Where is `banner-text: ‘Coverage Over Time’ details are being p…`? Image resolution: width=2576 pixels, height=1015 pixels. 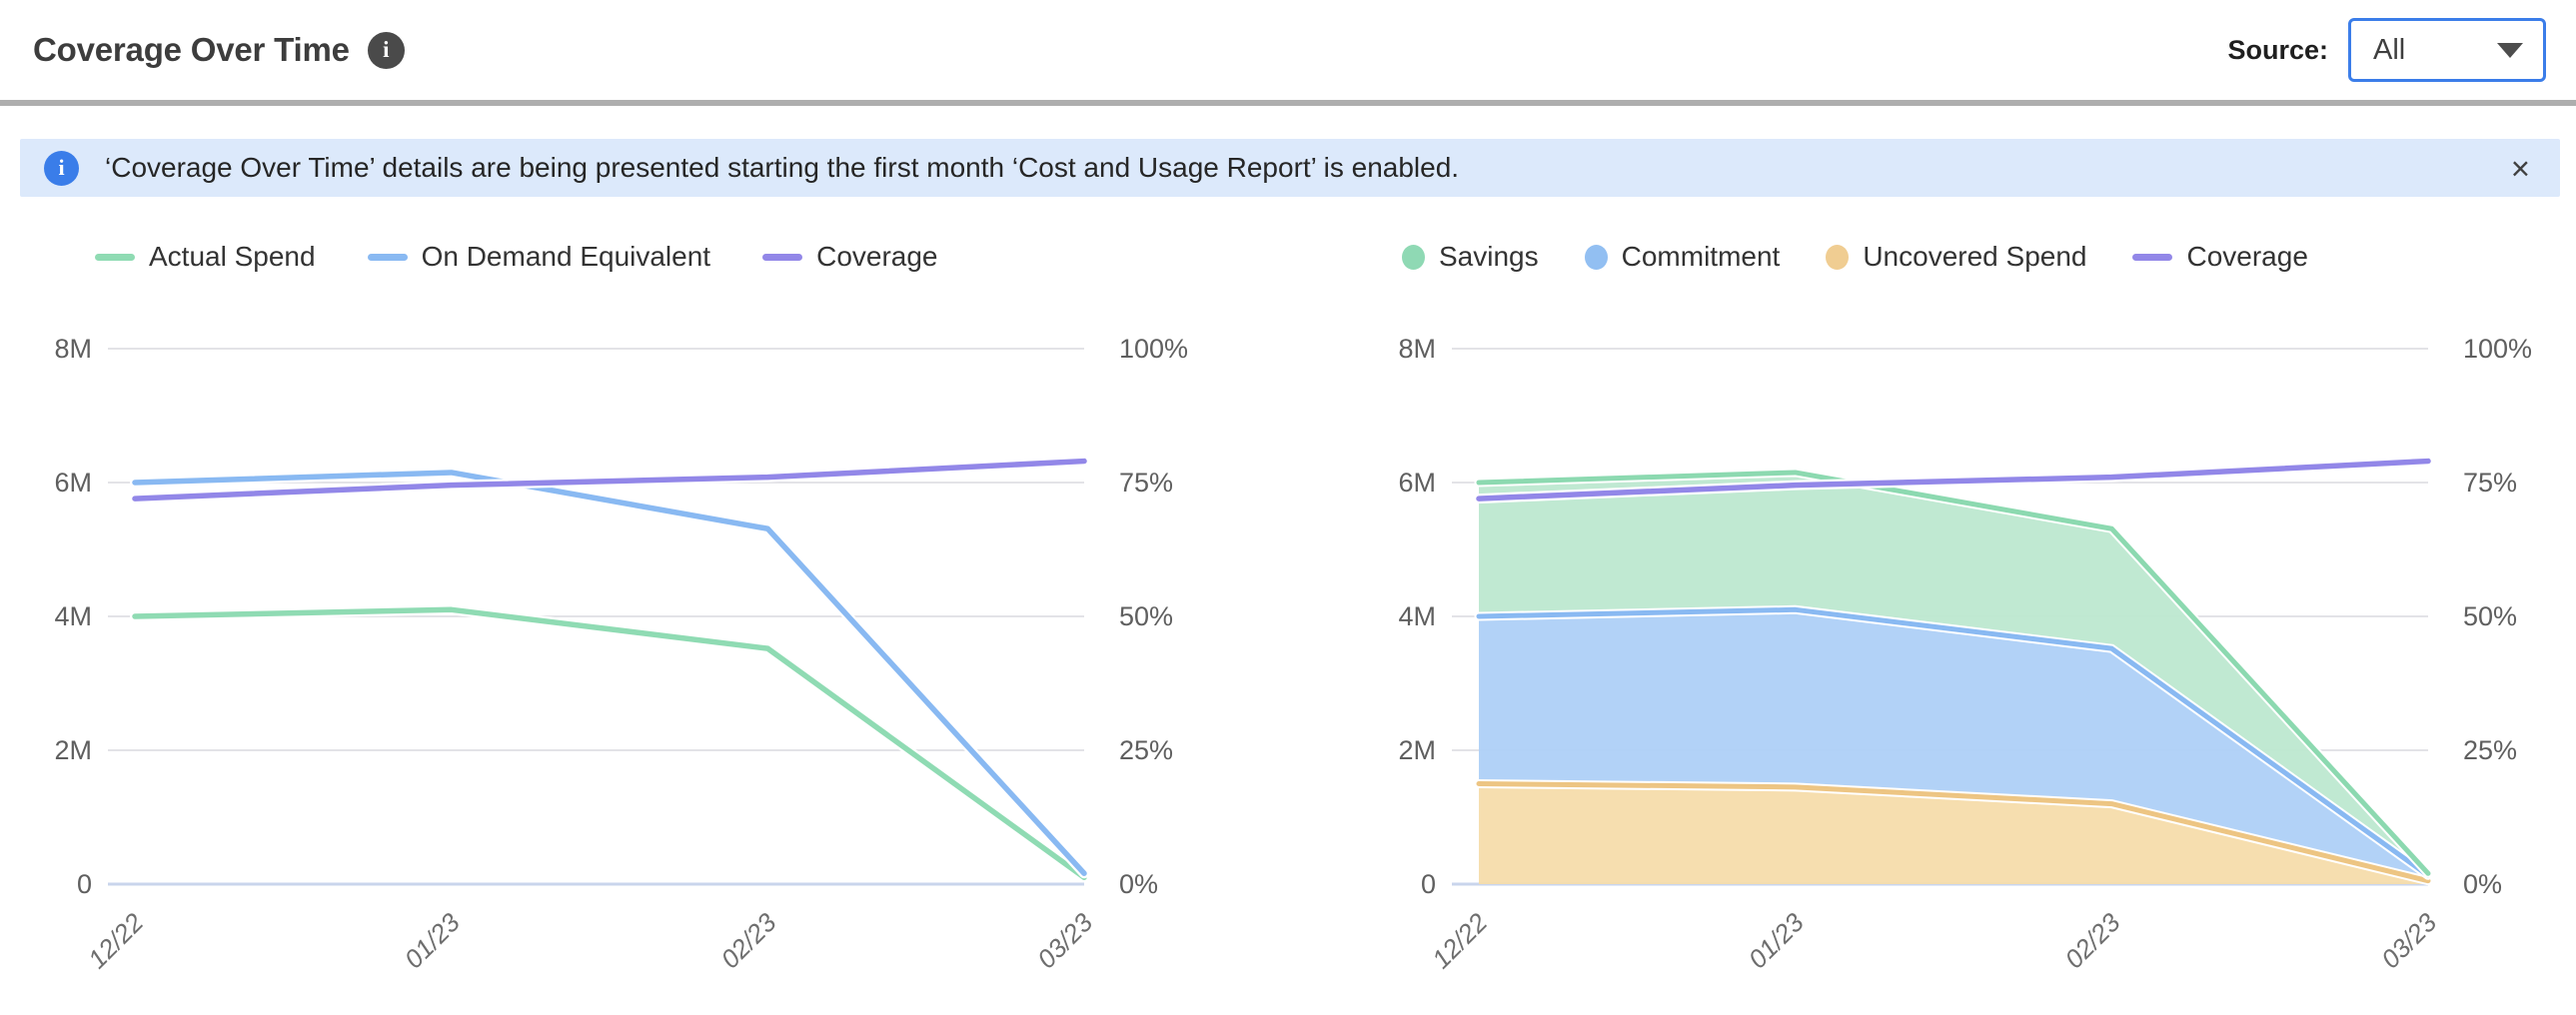
banner-text: ‘Coverage Over Time’ details are being p… is located at coordinates (782, 168).